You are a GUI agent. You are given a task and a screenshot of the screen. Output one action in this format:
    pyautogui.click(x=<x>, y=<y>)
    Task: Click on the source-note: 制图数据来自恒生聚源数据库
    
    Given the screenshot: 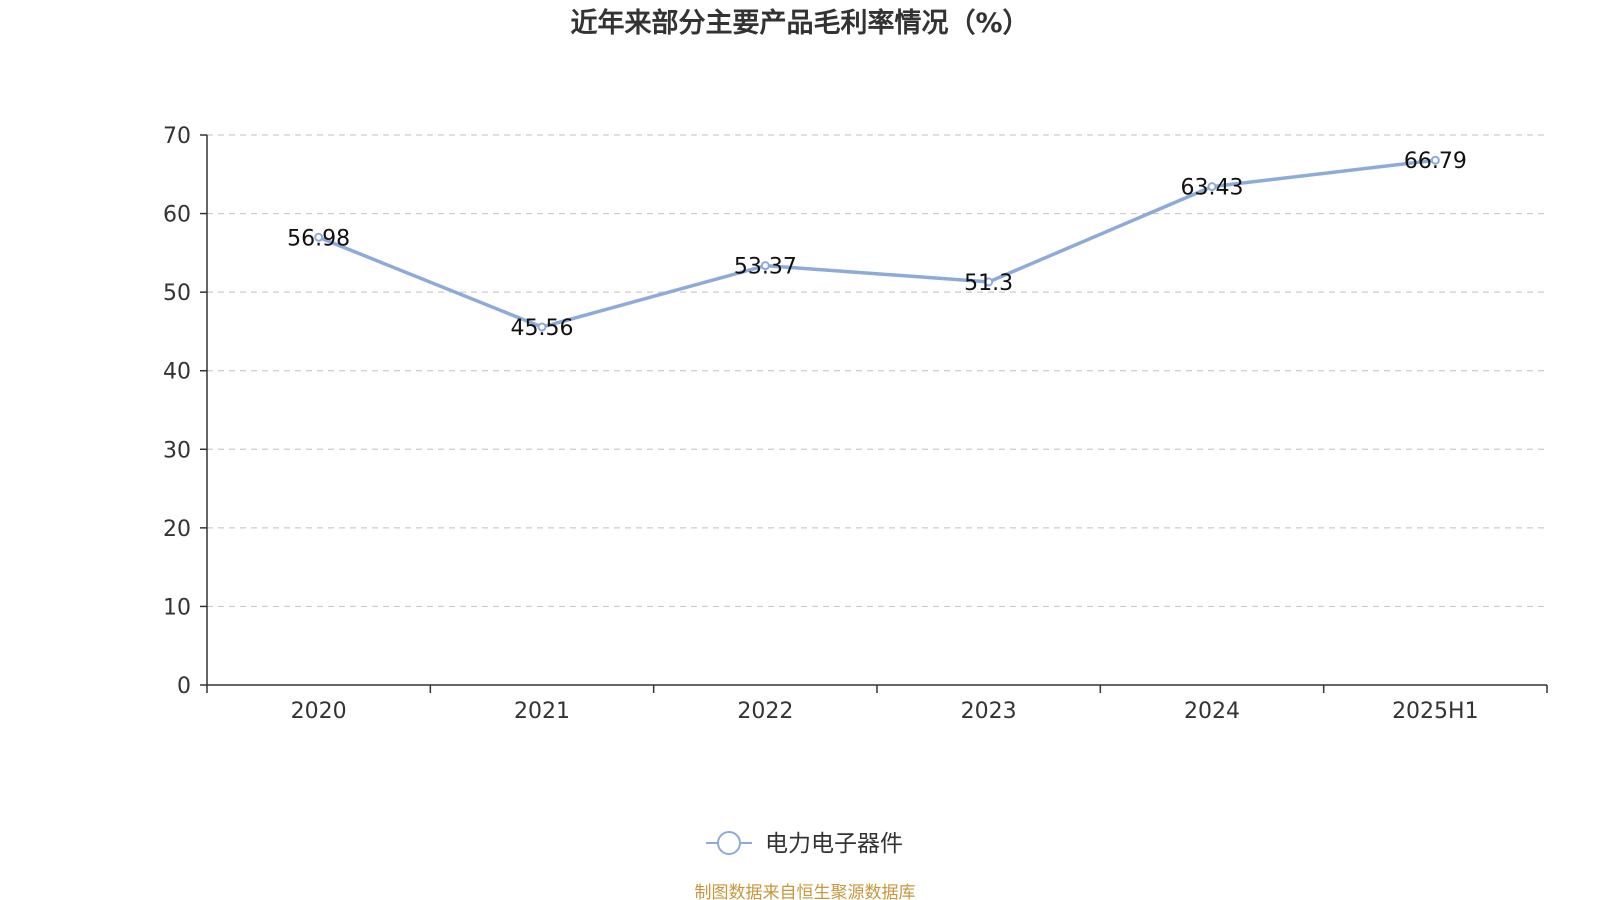 What is the action you would take?
    pyautogui.click(x=805, y=891)
    